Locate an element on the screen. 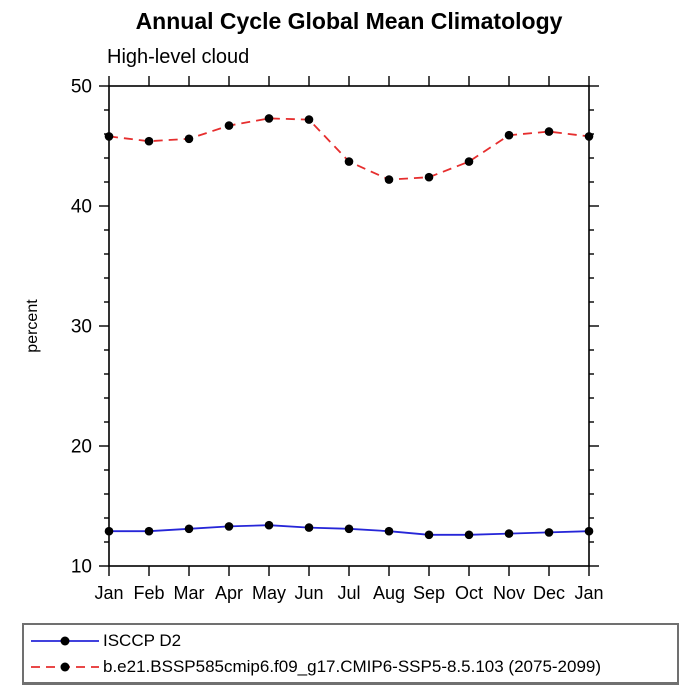  y-tick-label: 40 is located at coordinates (81, 207).